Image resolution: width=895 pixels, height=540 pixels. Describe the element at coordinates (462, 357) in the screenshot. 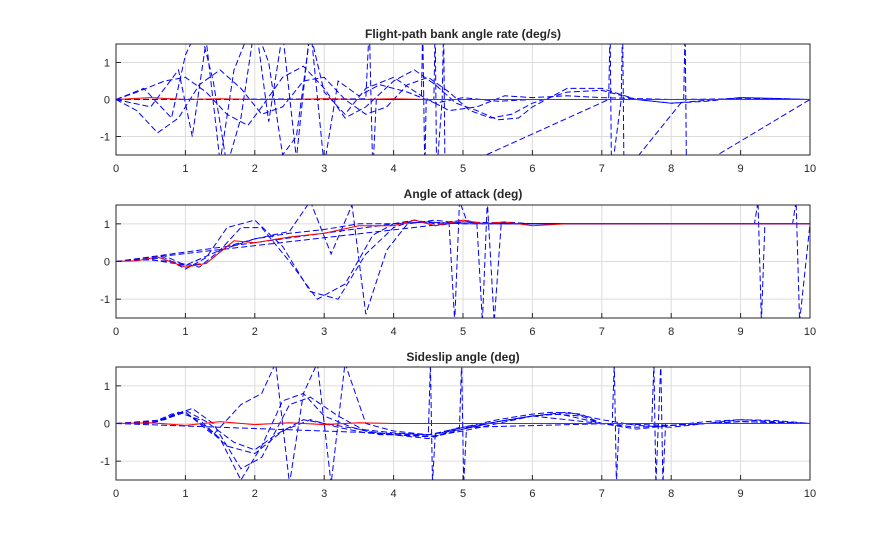

I see `panel-title: Sideslip angle (deg)` at that location.